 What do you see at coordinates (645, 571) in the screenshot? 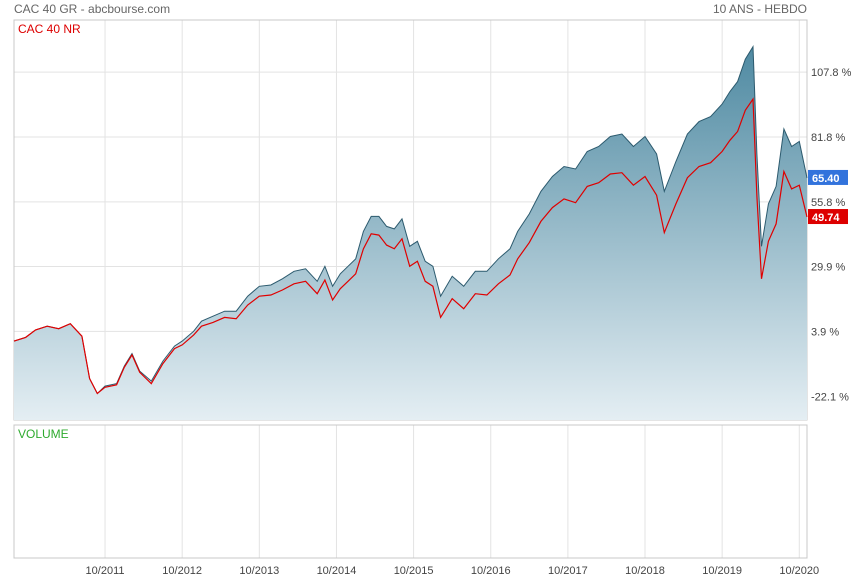
I see `x-tick-label: 10/2018` at bounding box center [645, 571].